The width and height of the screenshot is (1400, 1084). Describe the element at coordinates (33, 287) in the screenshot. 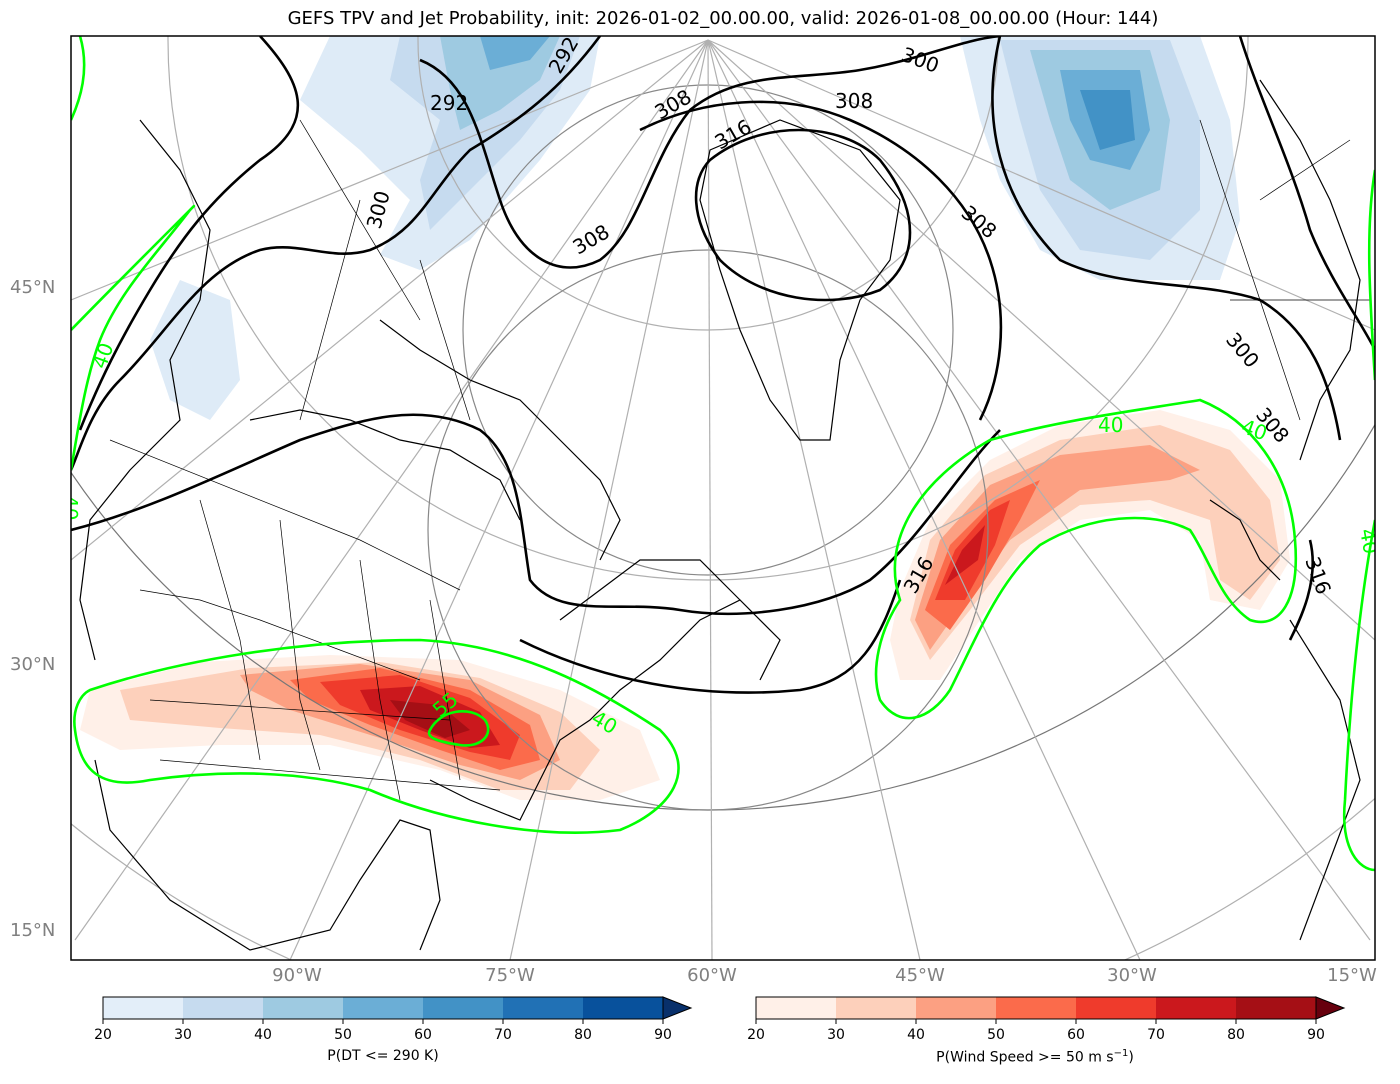

I see `lat-label-45n: 45°N` at that location.